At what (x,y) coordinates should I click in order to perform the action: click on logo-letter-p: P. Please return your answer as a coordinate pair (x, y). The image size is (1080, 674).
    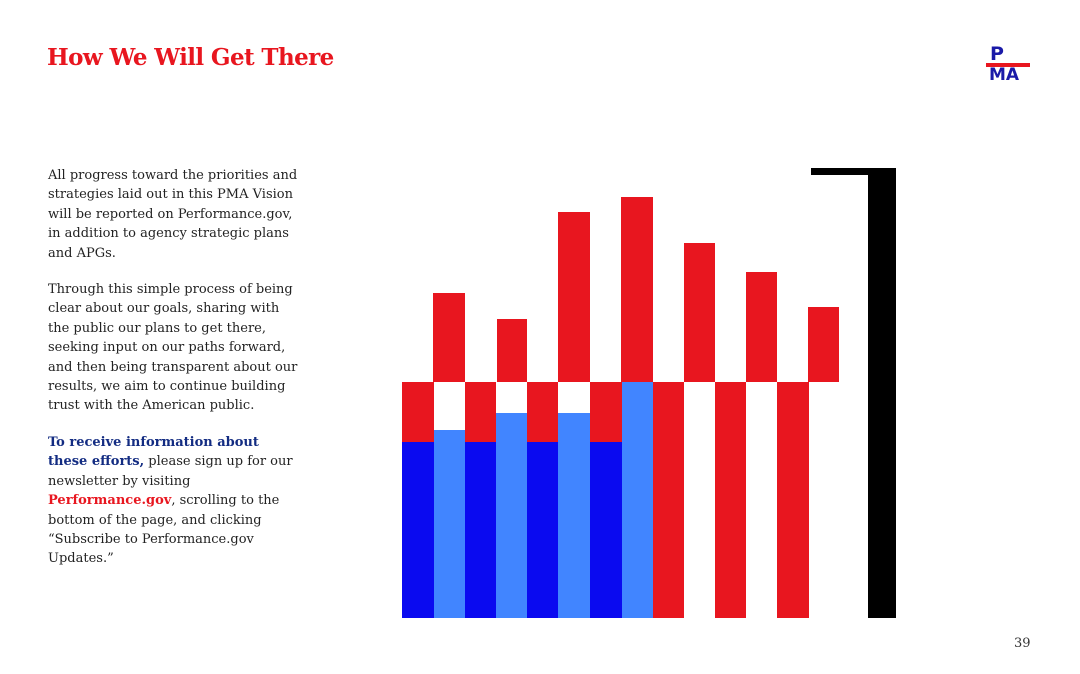
    Looking at the image, I should click on (997, 54).